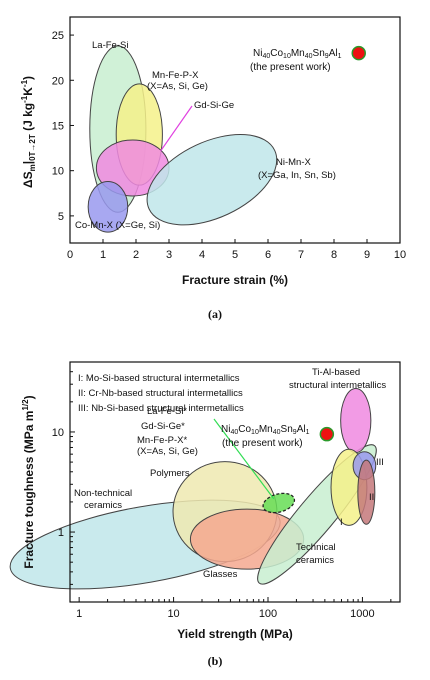  Describe the element at coordinates (103, 493) in the screenshot. I see `label-non-technical: Non-technical` at that location.